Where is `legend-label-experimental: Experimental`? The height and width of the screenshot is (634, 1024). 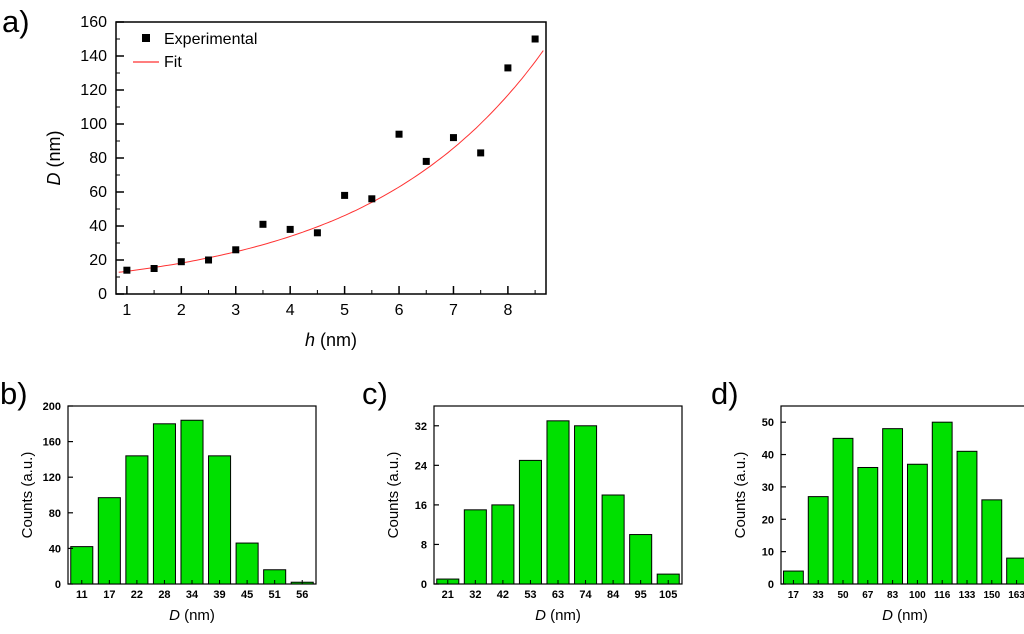
legend-label-experimental: Experimental is located at coordinates (210, 39).